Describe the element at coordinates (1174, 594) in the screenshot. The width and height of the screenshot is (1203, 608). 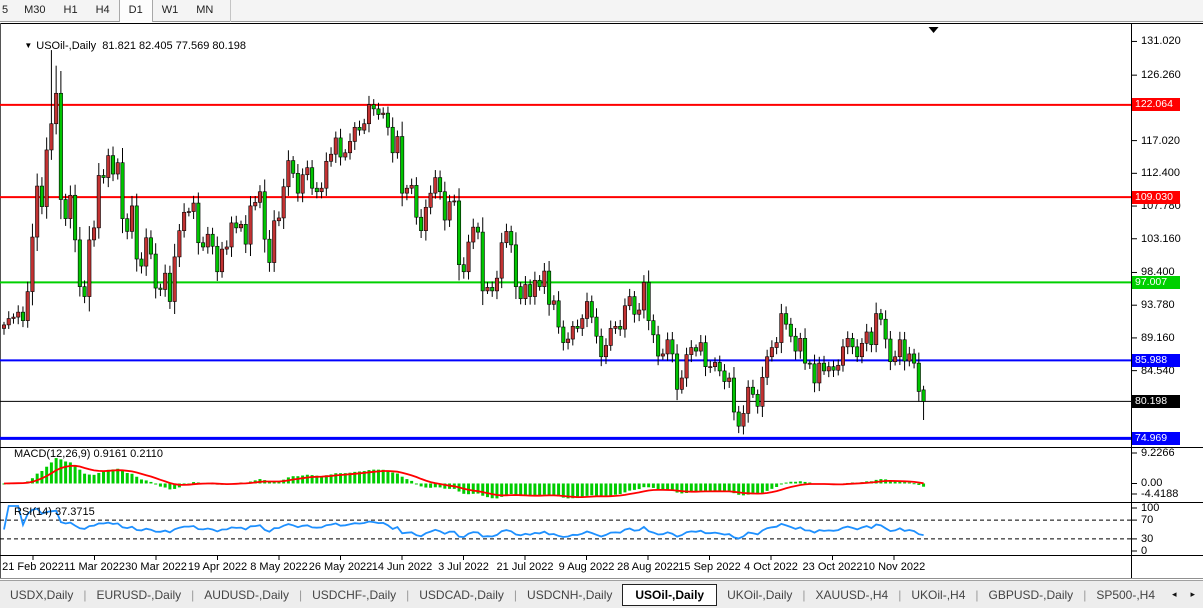
I see `tab-scroll-left-icon: ◂` at that location.